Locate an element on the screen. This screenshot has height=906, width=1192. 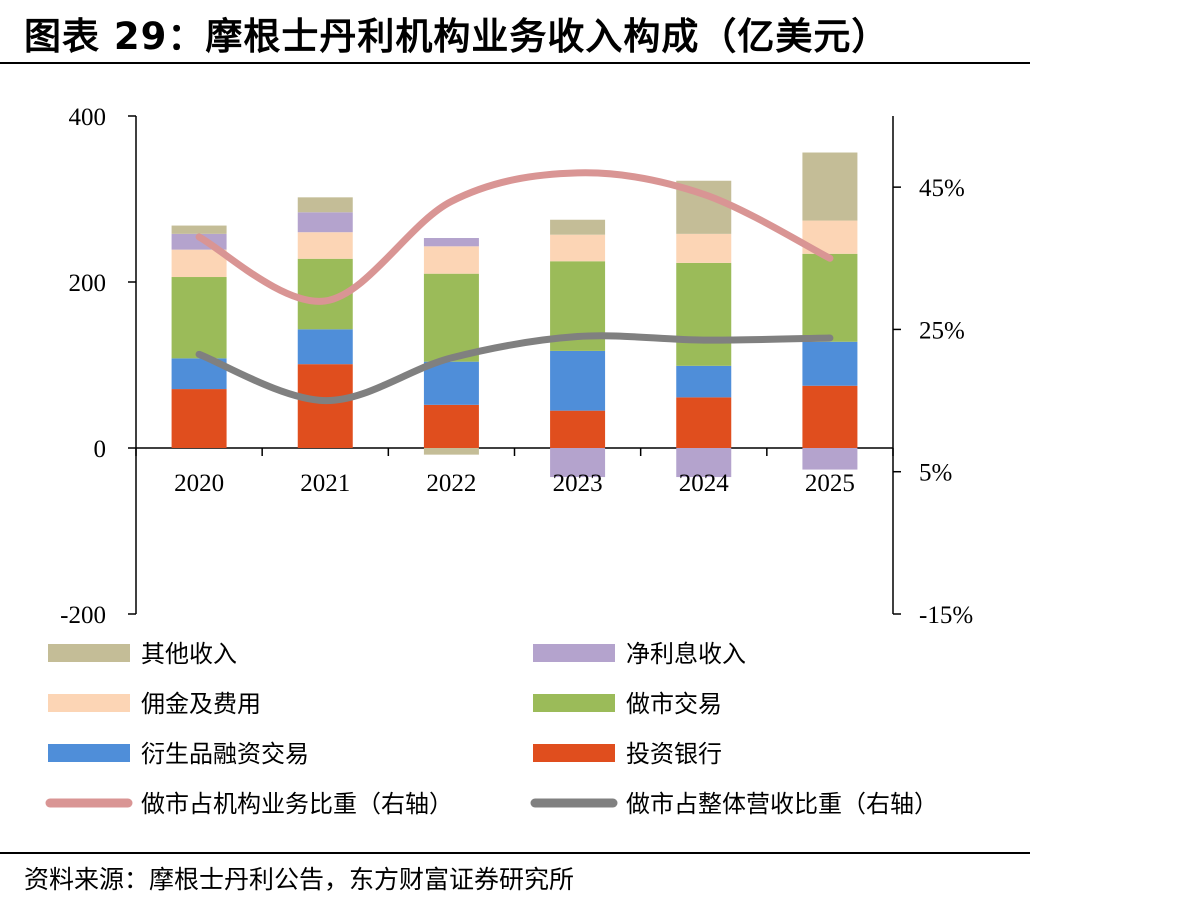
left-tick-label: 200 is located at coordinates (88, 283).